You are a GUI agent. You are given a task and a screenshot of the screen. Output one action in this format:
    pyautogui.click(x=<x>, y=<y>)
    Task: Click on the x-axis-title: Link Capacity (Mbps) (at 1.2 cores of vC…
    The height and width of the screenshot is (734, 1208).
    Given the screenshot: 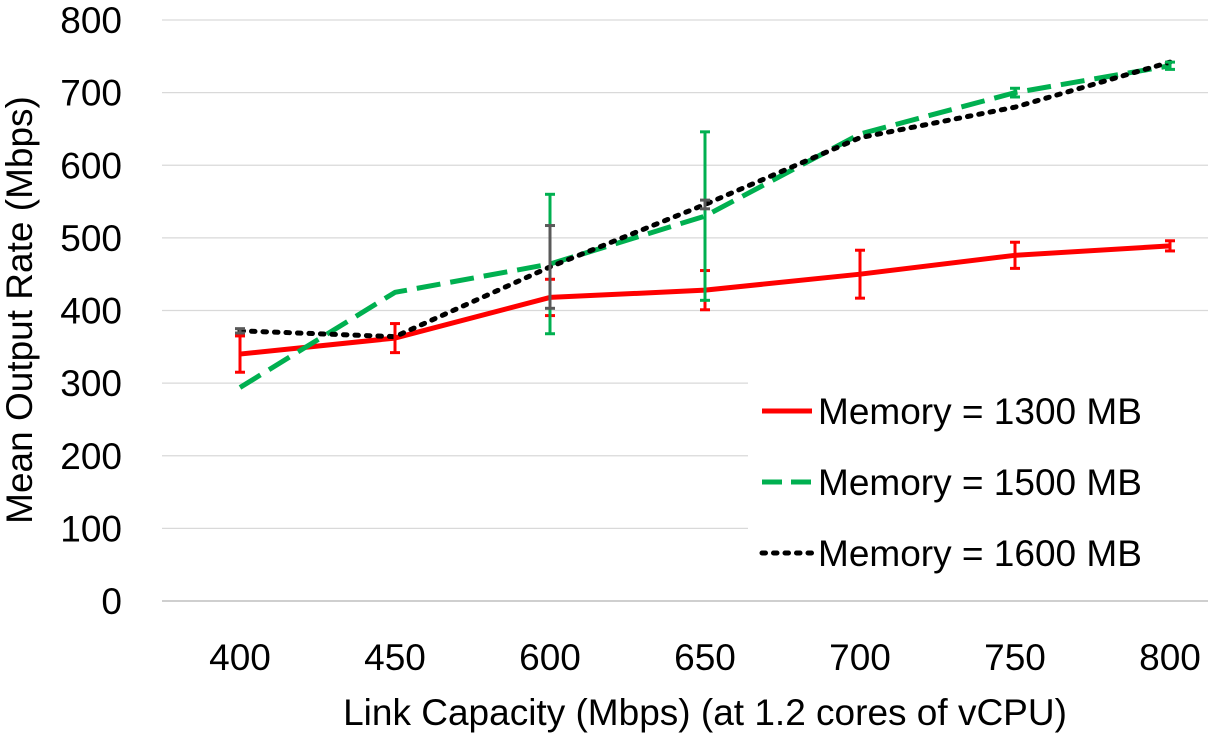 What is the action you would take?
    pyautogui.click(x=705, y=712)
    